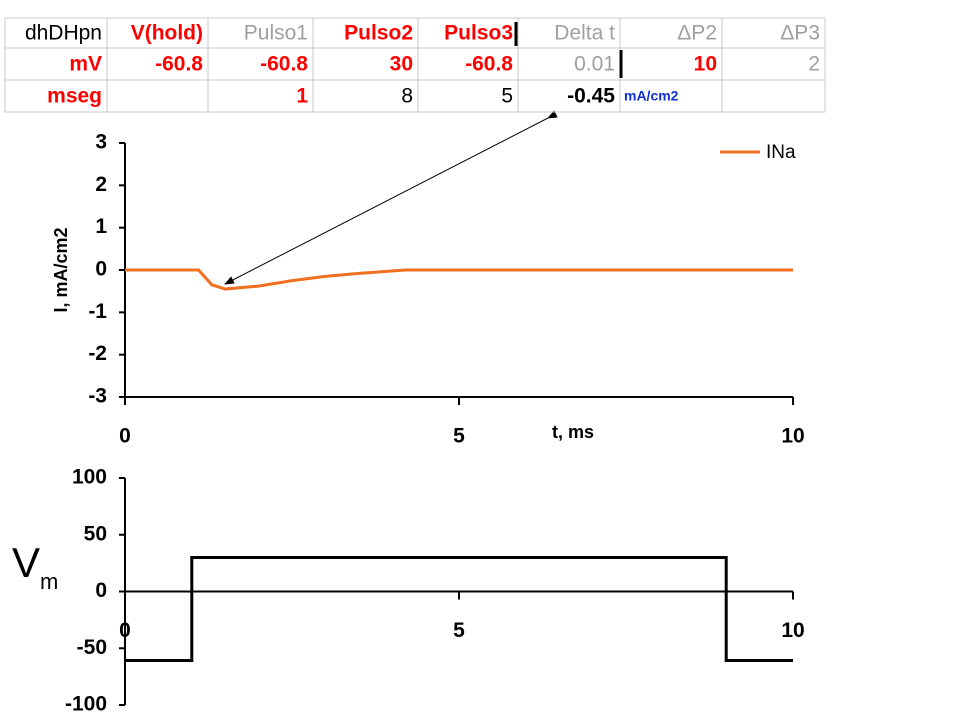 This screenshot has height=720, width=960. What do you see at coordinates (74, 96) in the screenshot?
I see `cell: mseg` at bounding box center [74, 96].